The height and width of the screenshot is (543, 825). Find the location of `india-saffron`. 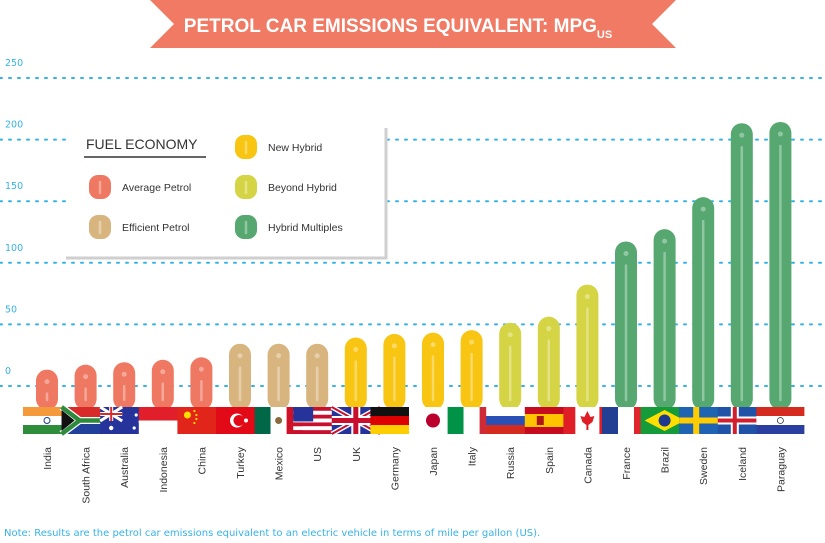

india-saffron is located at coordinates (47, 411).